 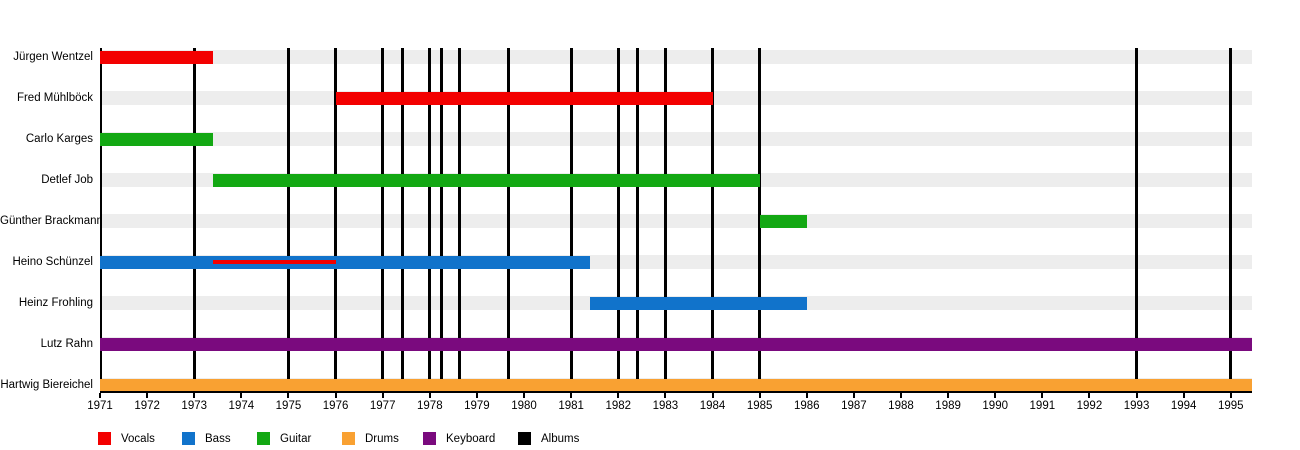 I want to click on legend-swatch-drums, so click(x=348, y=438).